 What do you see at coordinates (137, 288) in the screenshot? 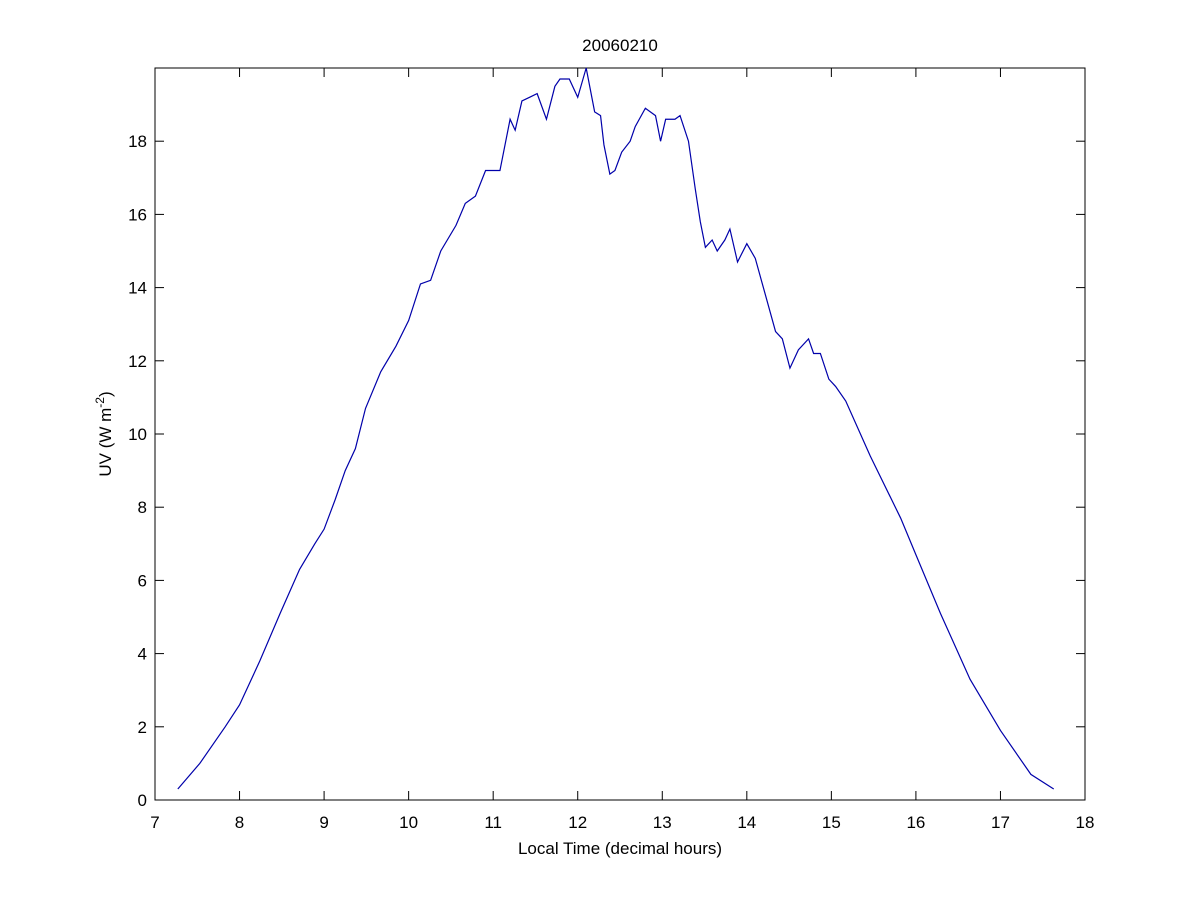
I see `y-tick-label: 14` at bounding box center [137, 288].